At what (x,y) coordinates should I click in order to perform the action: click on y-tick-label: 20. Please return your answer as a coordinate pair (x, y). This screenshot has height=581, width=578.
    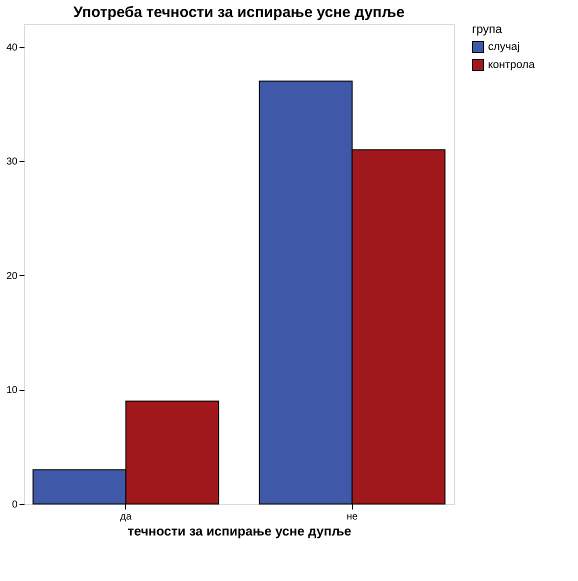
    Looking at the image, I should click on (12, 276).